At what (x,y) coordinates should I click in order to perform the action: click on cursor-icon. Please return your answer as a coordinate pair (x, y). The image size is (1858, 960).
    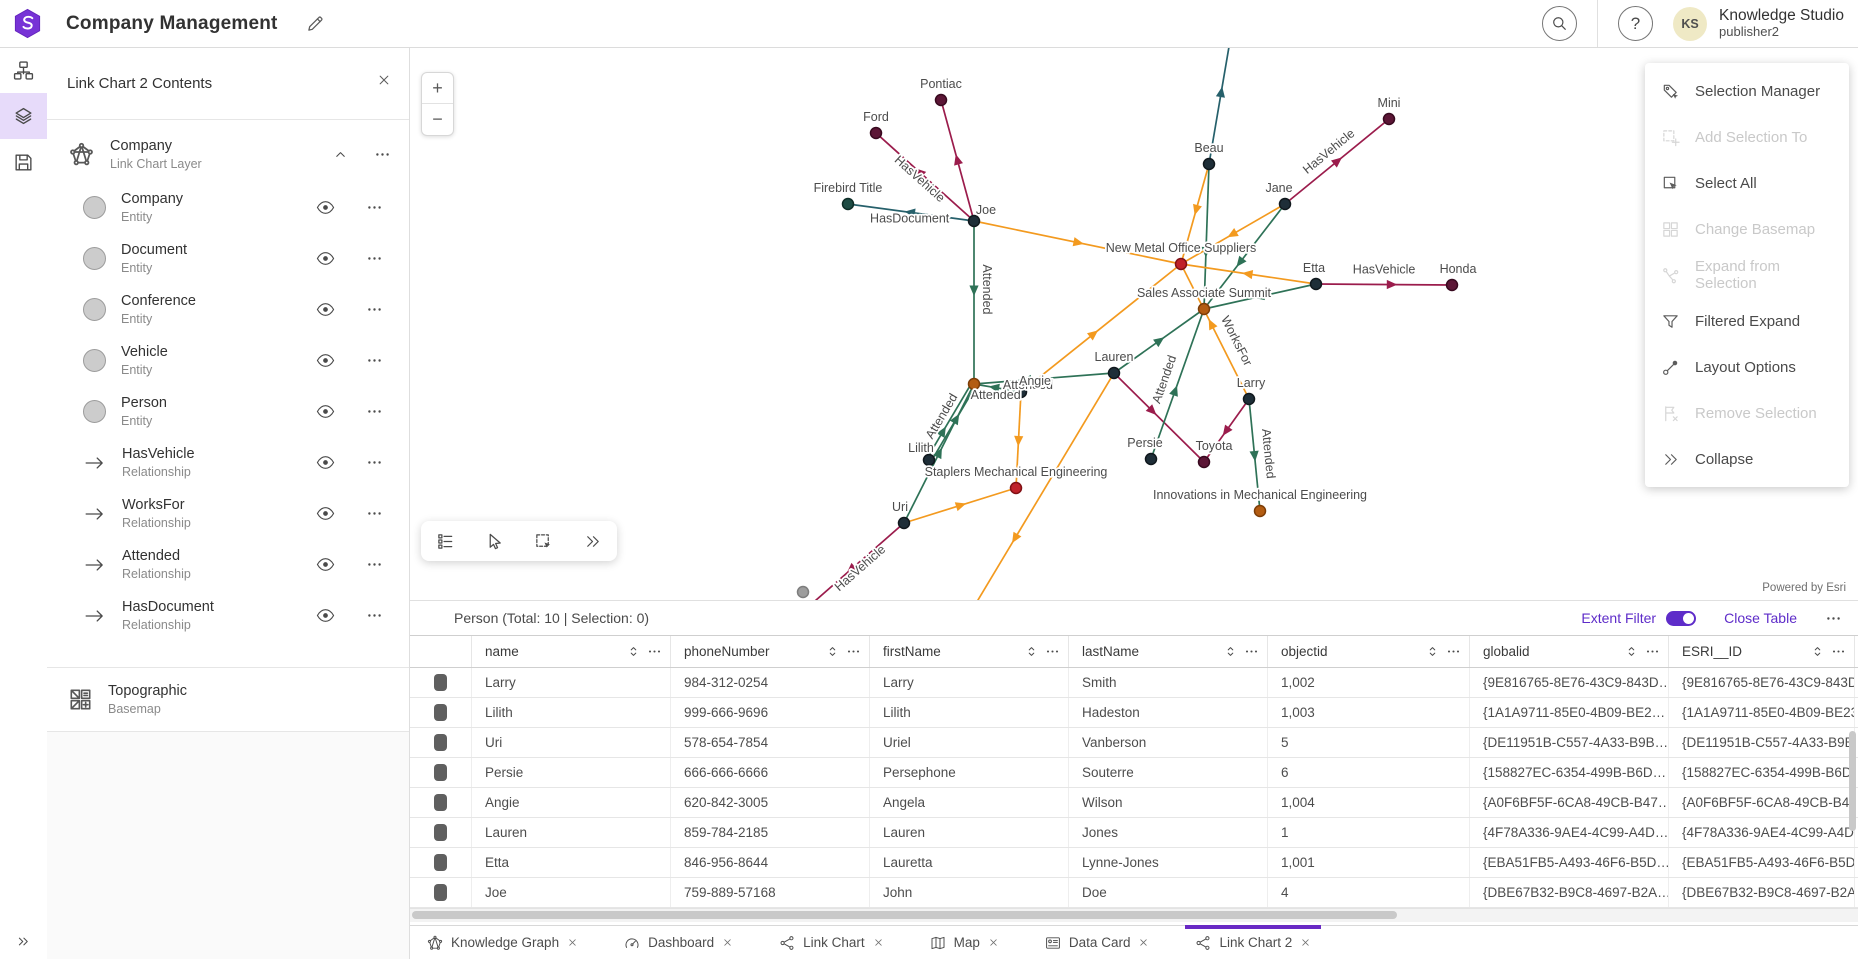
    Looking at the image, I should click on (494, 541).